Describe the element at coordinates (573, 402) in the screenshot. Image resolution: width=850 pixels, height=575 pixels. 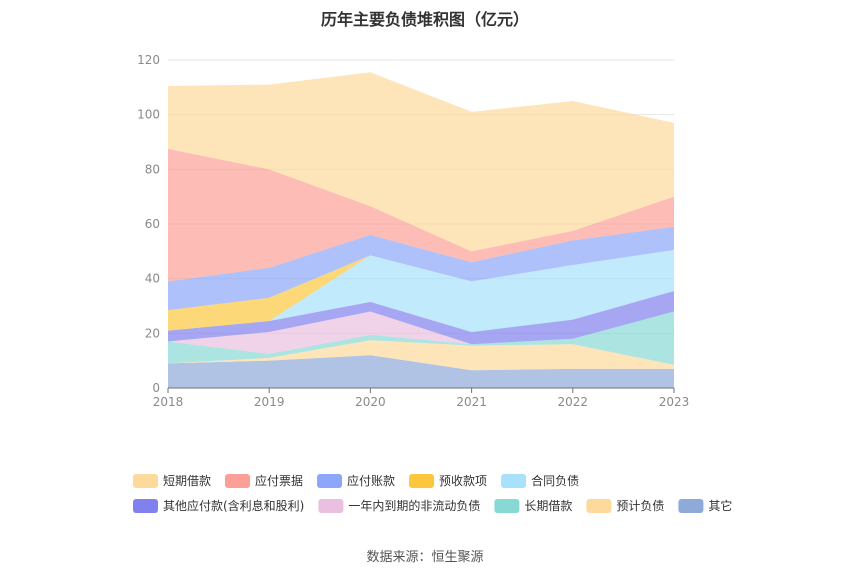
I see `x-tick-label: 2022` at that location.